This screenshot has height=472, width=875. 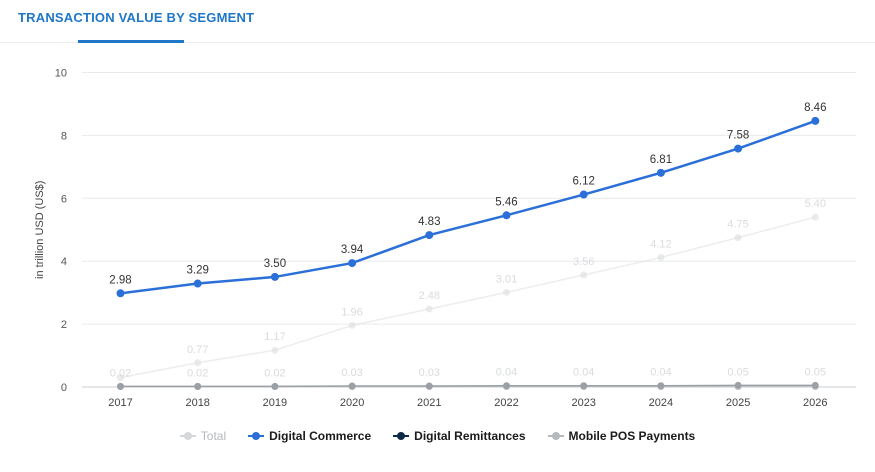 I want to click on data-label-digital-commerce: 4.83, so click(x=429, y=222).